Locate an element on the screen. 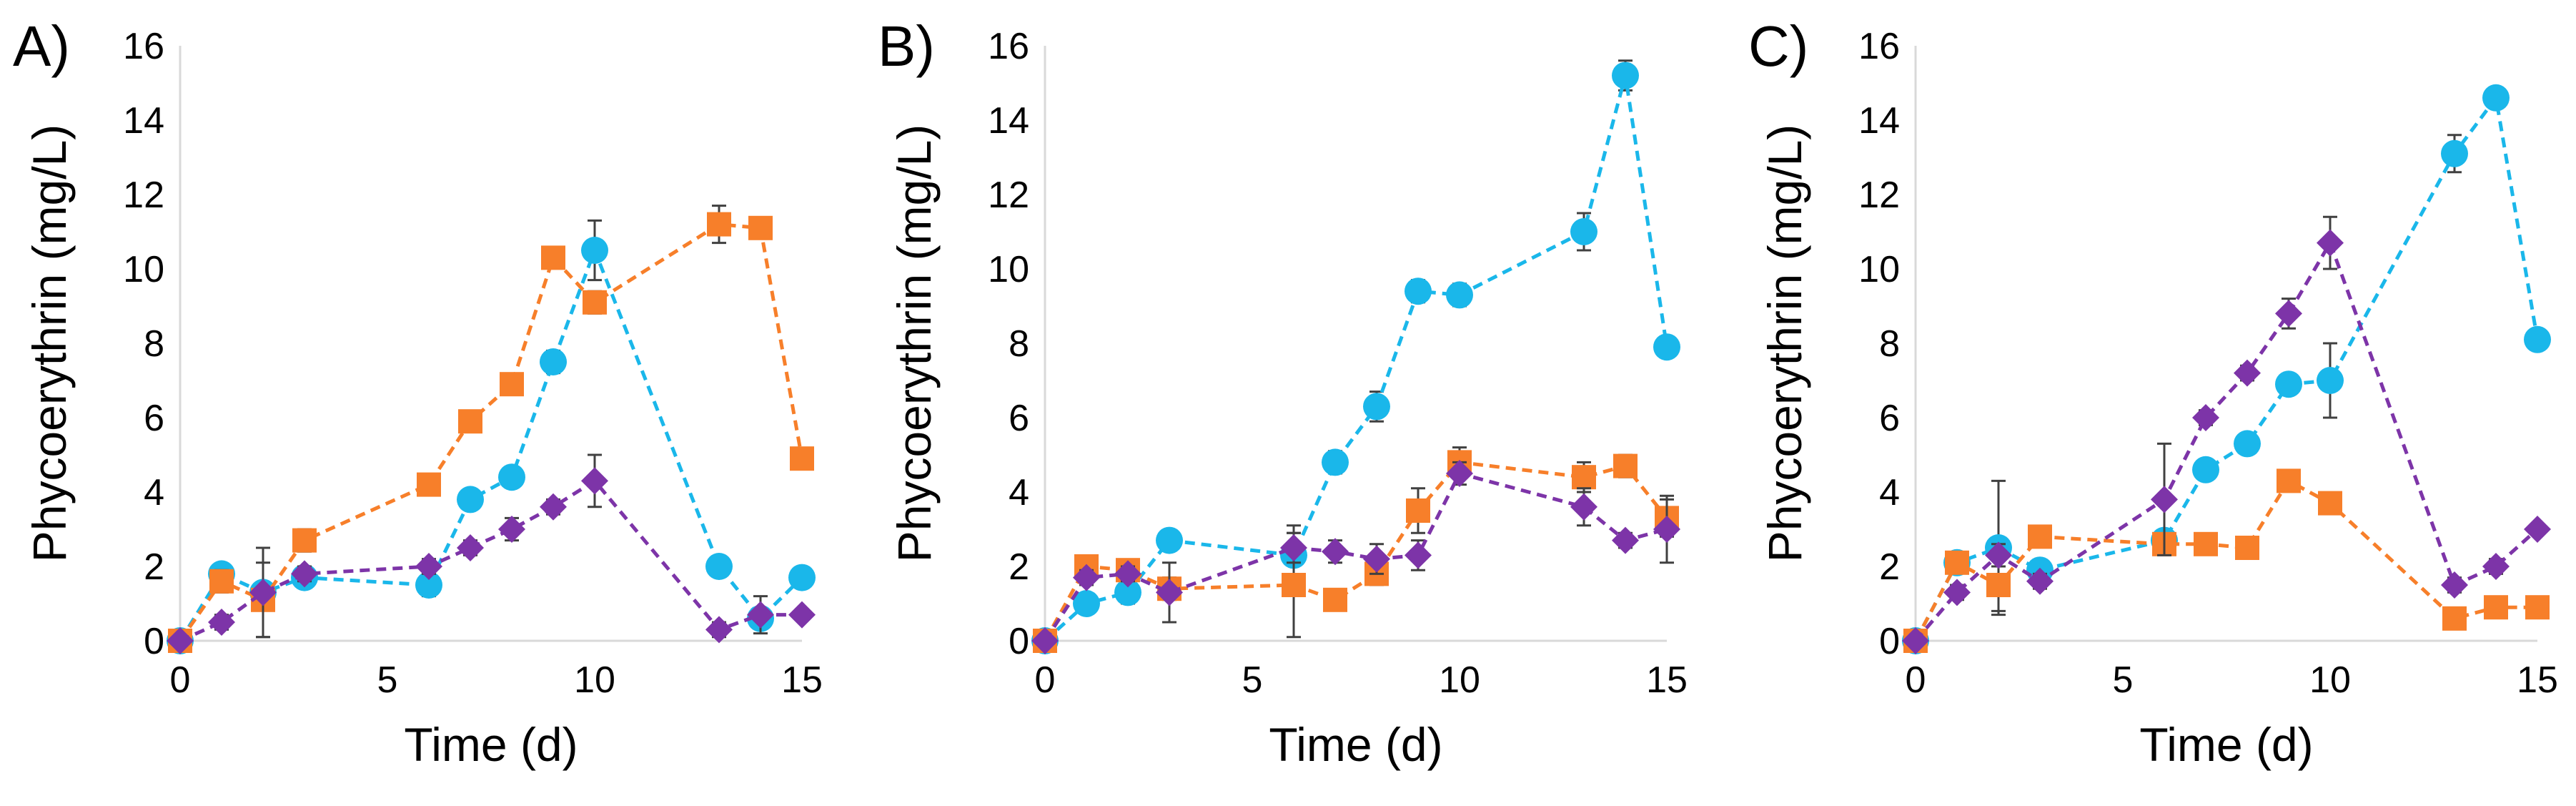  series-line-purple is located at coordinates (1355, 556).